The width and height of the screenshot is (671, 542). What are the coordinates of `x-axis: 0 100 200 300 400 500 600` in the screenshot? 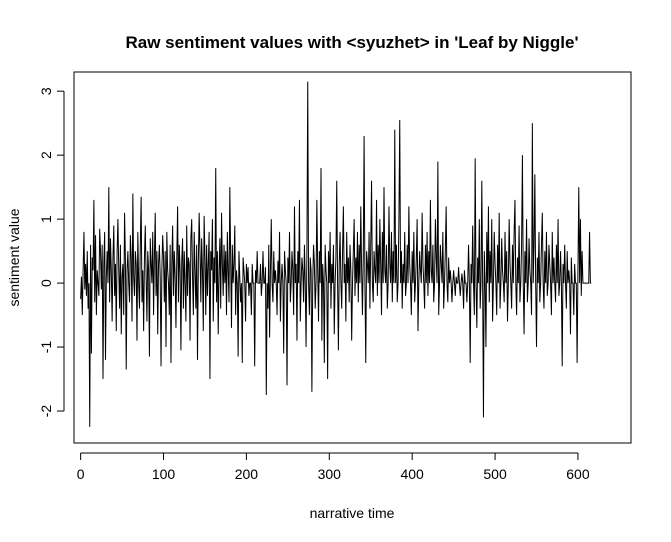 It's located at (333, 467).